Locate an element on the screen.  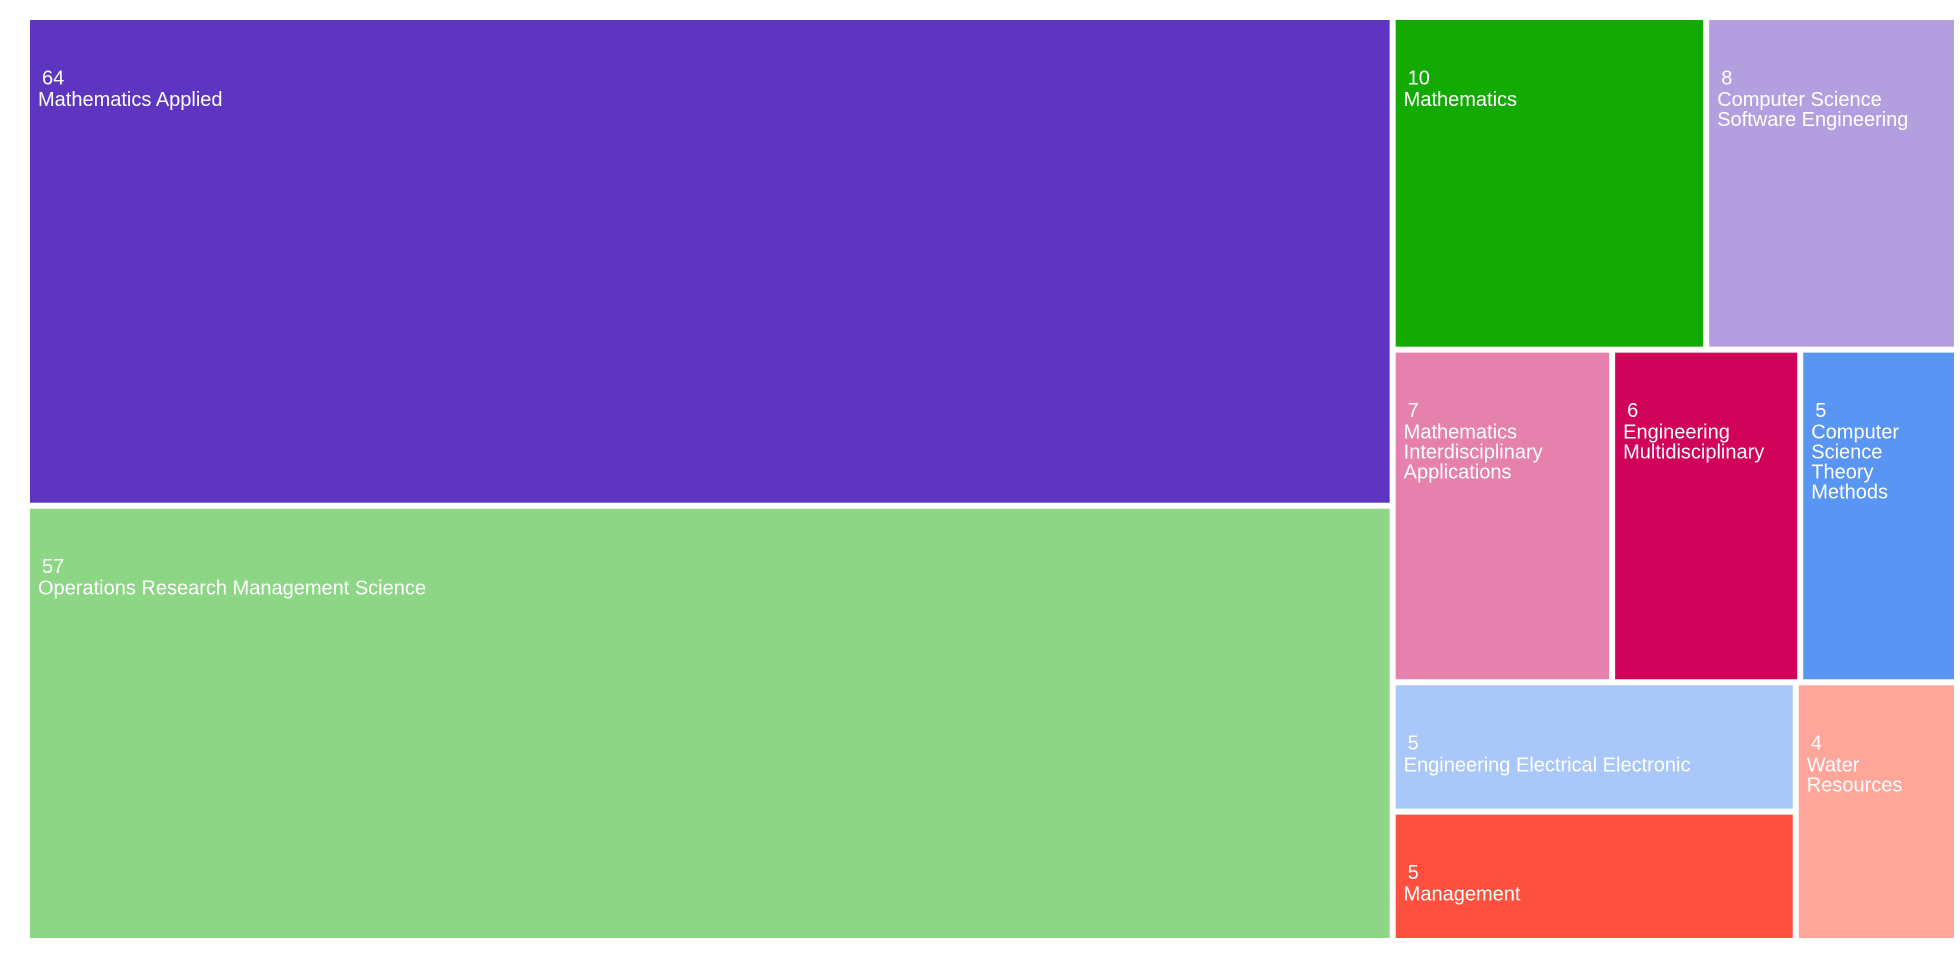
tile-value: 64 is located at coordinates (53, 78).